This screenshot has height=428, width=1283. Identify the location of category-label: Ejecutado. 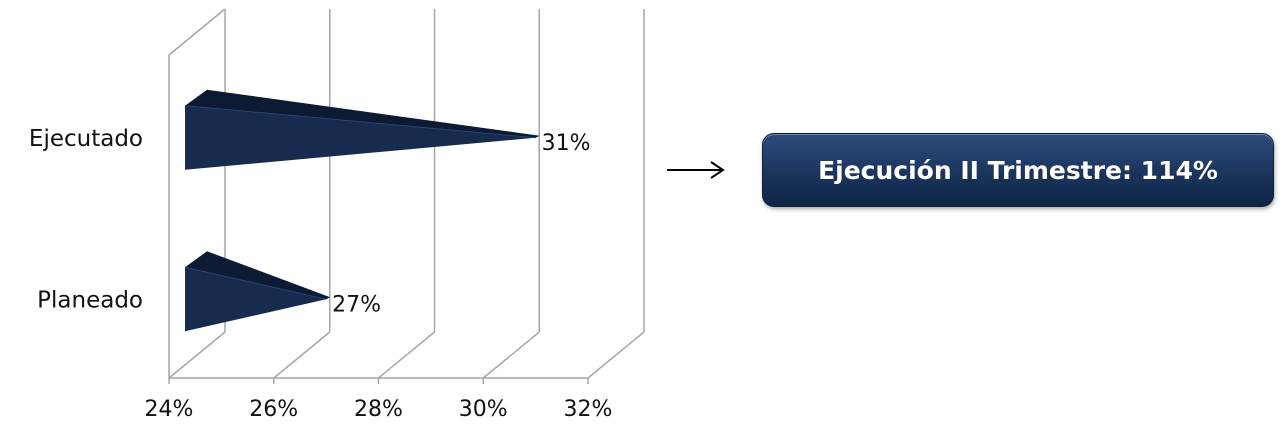
(86, 139).